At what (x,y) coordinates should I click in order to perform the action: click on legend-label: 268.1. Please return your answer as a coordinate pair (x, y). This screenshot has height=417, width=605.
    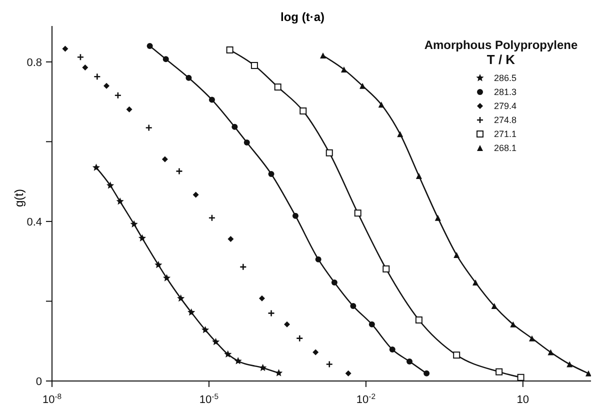
    Looking at the image, I should click on (506, 148).